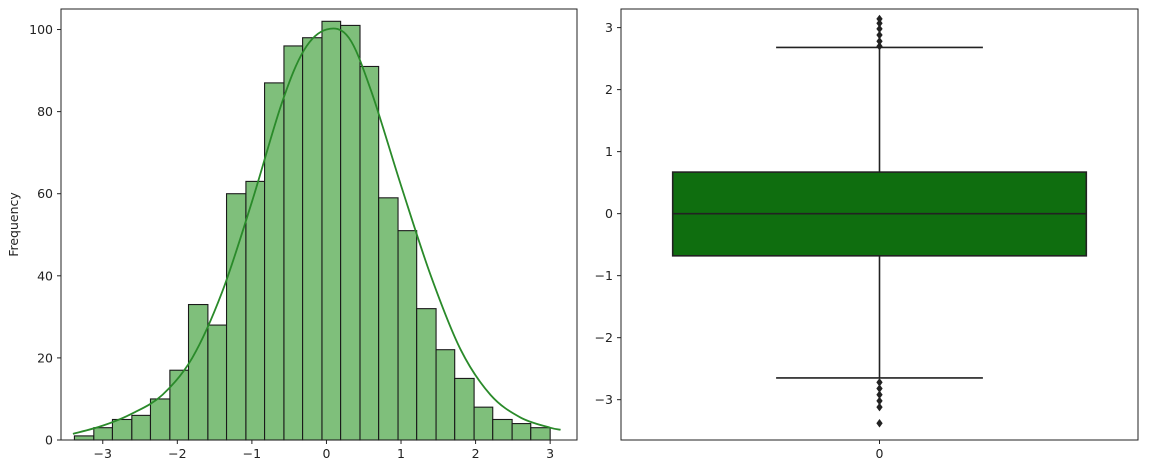 Image resolution: width=1162 pixels, height=471 pixels. Describe the element at coordinates (609, 151) in the screenshot. I see `y-tick-label: 1` at that location.